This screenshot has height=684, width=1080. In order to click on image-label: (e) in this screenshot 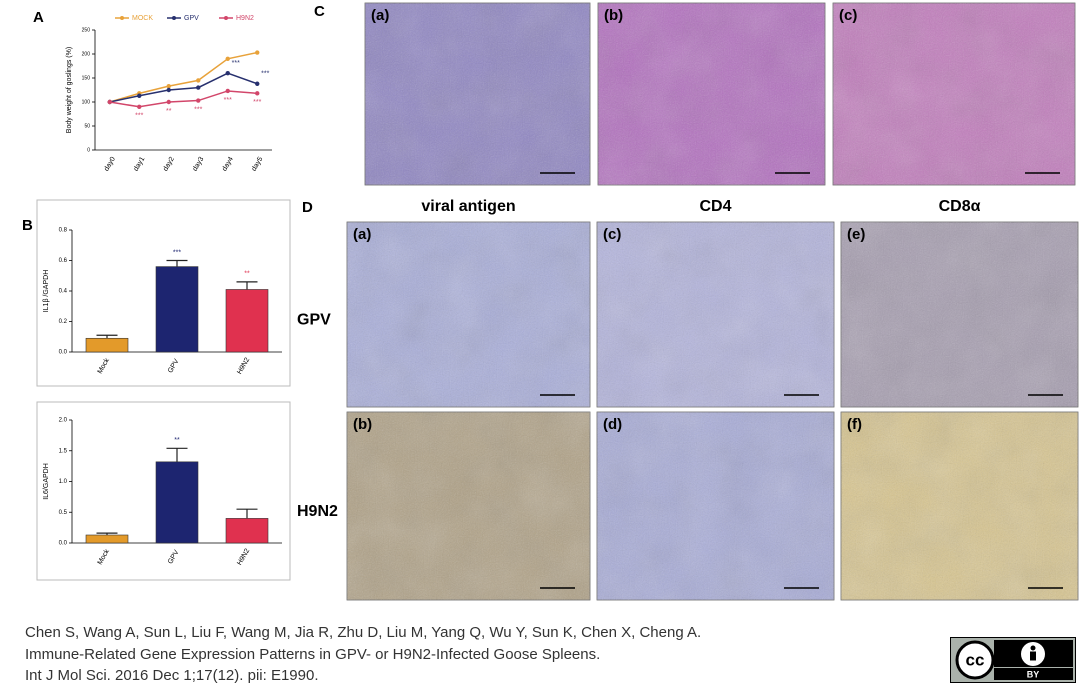, I will do `click(856, 234)`.